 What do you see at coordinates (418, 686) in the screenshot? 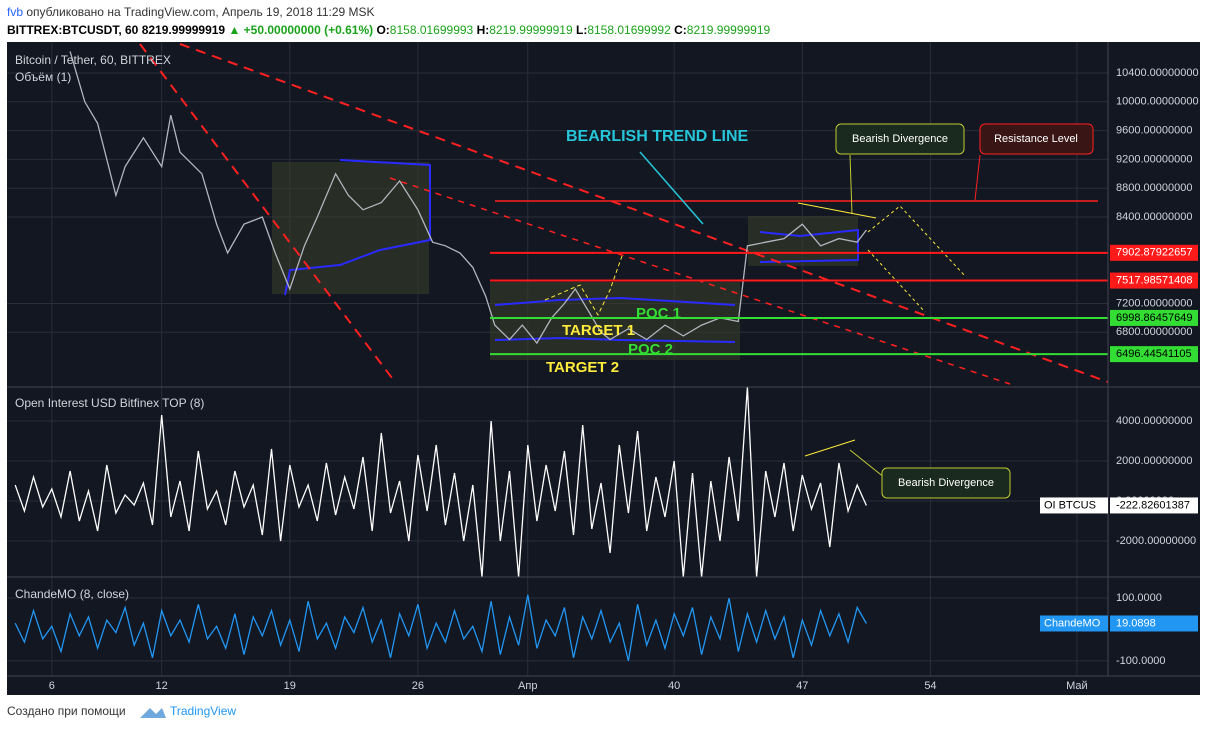
I see `x-tick-label: 26` at bounding box center [418, 686].